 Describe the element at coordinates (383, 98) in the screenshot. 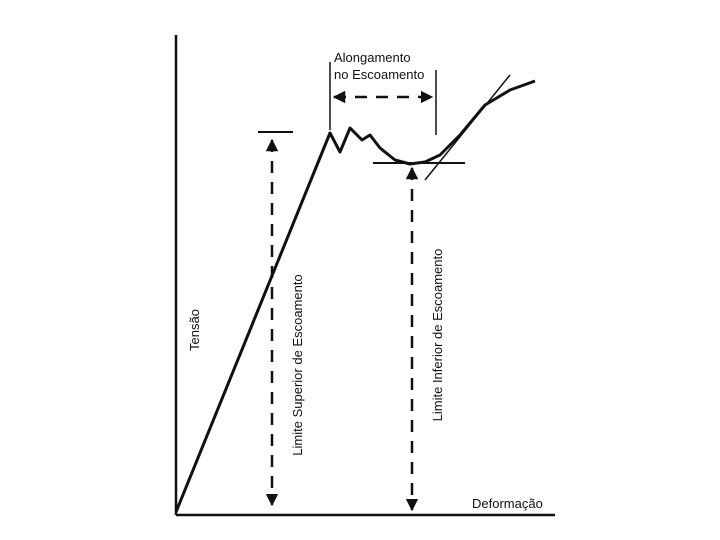

I see `elongation-marker` at that location.